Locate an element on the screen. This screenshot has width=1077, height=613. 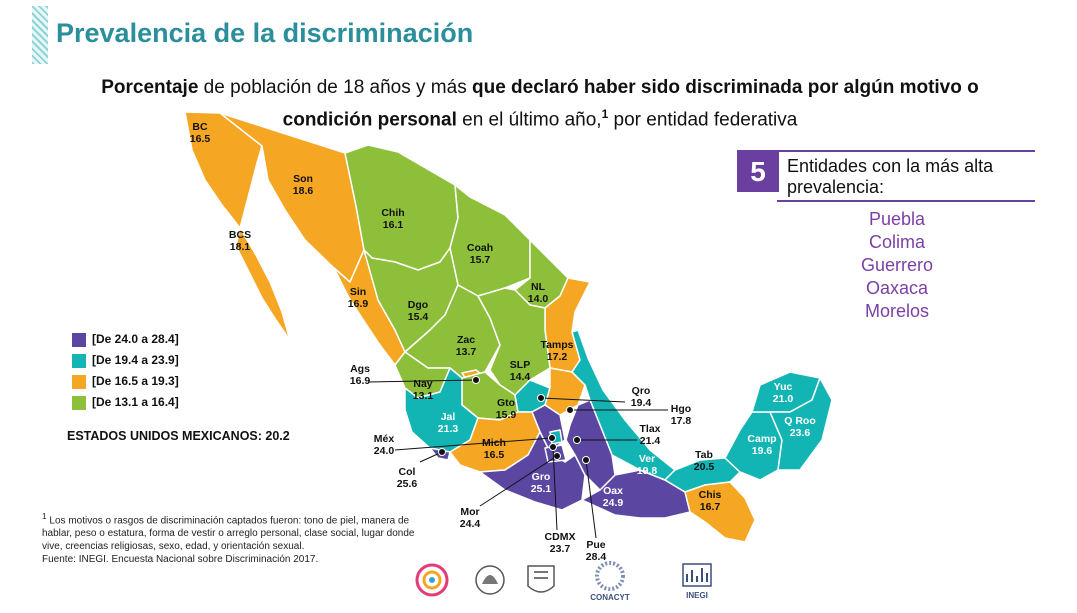
state-region-bcs is located at coordinates (263, 284).